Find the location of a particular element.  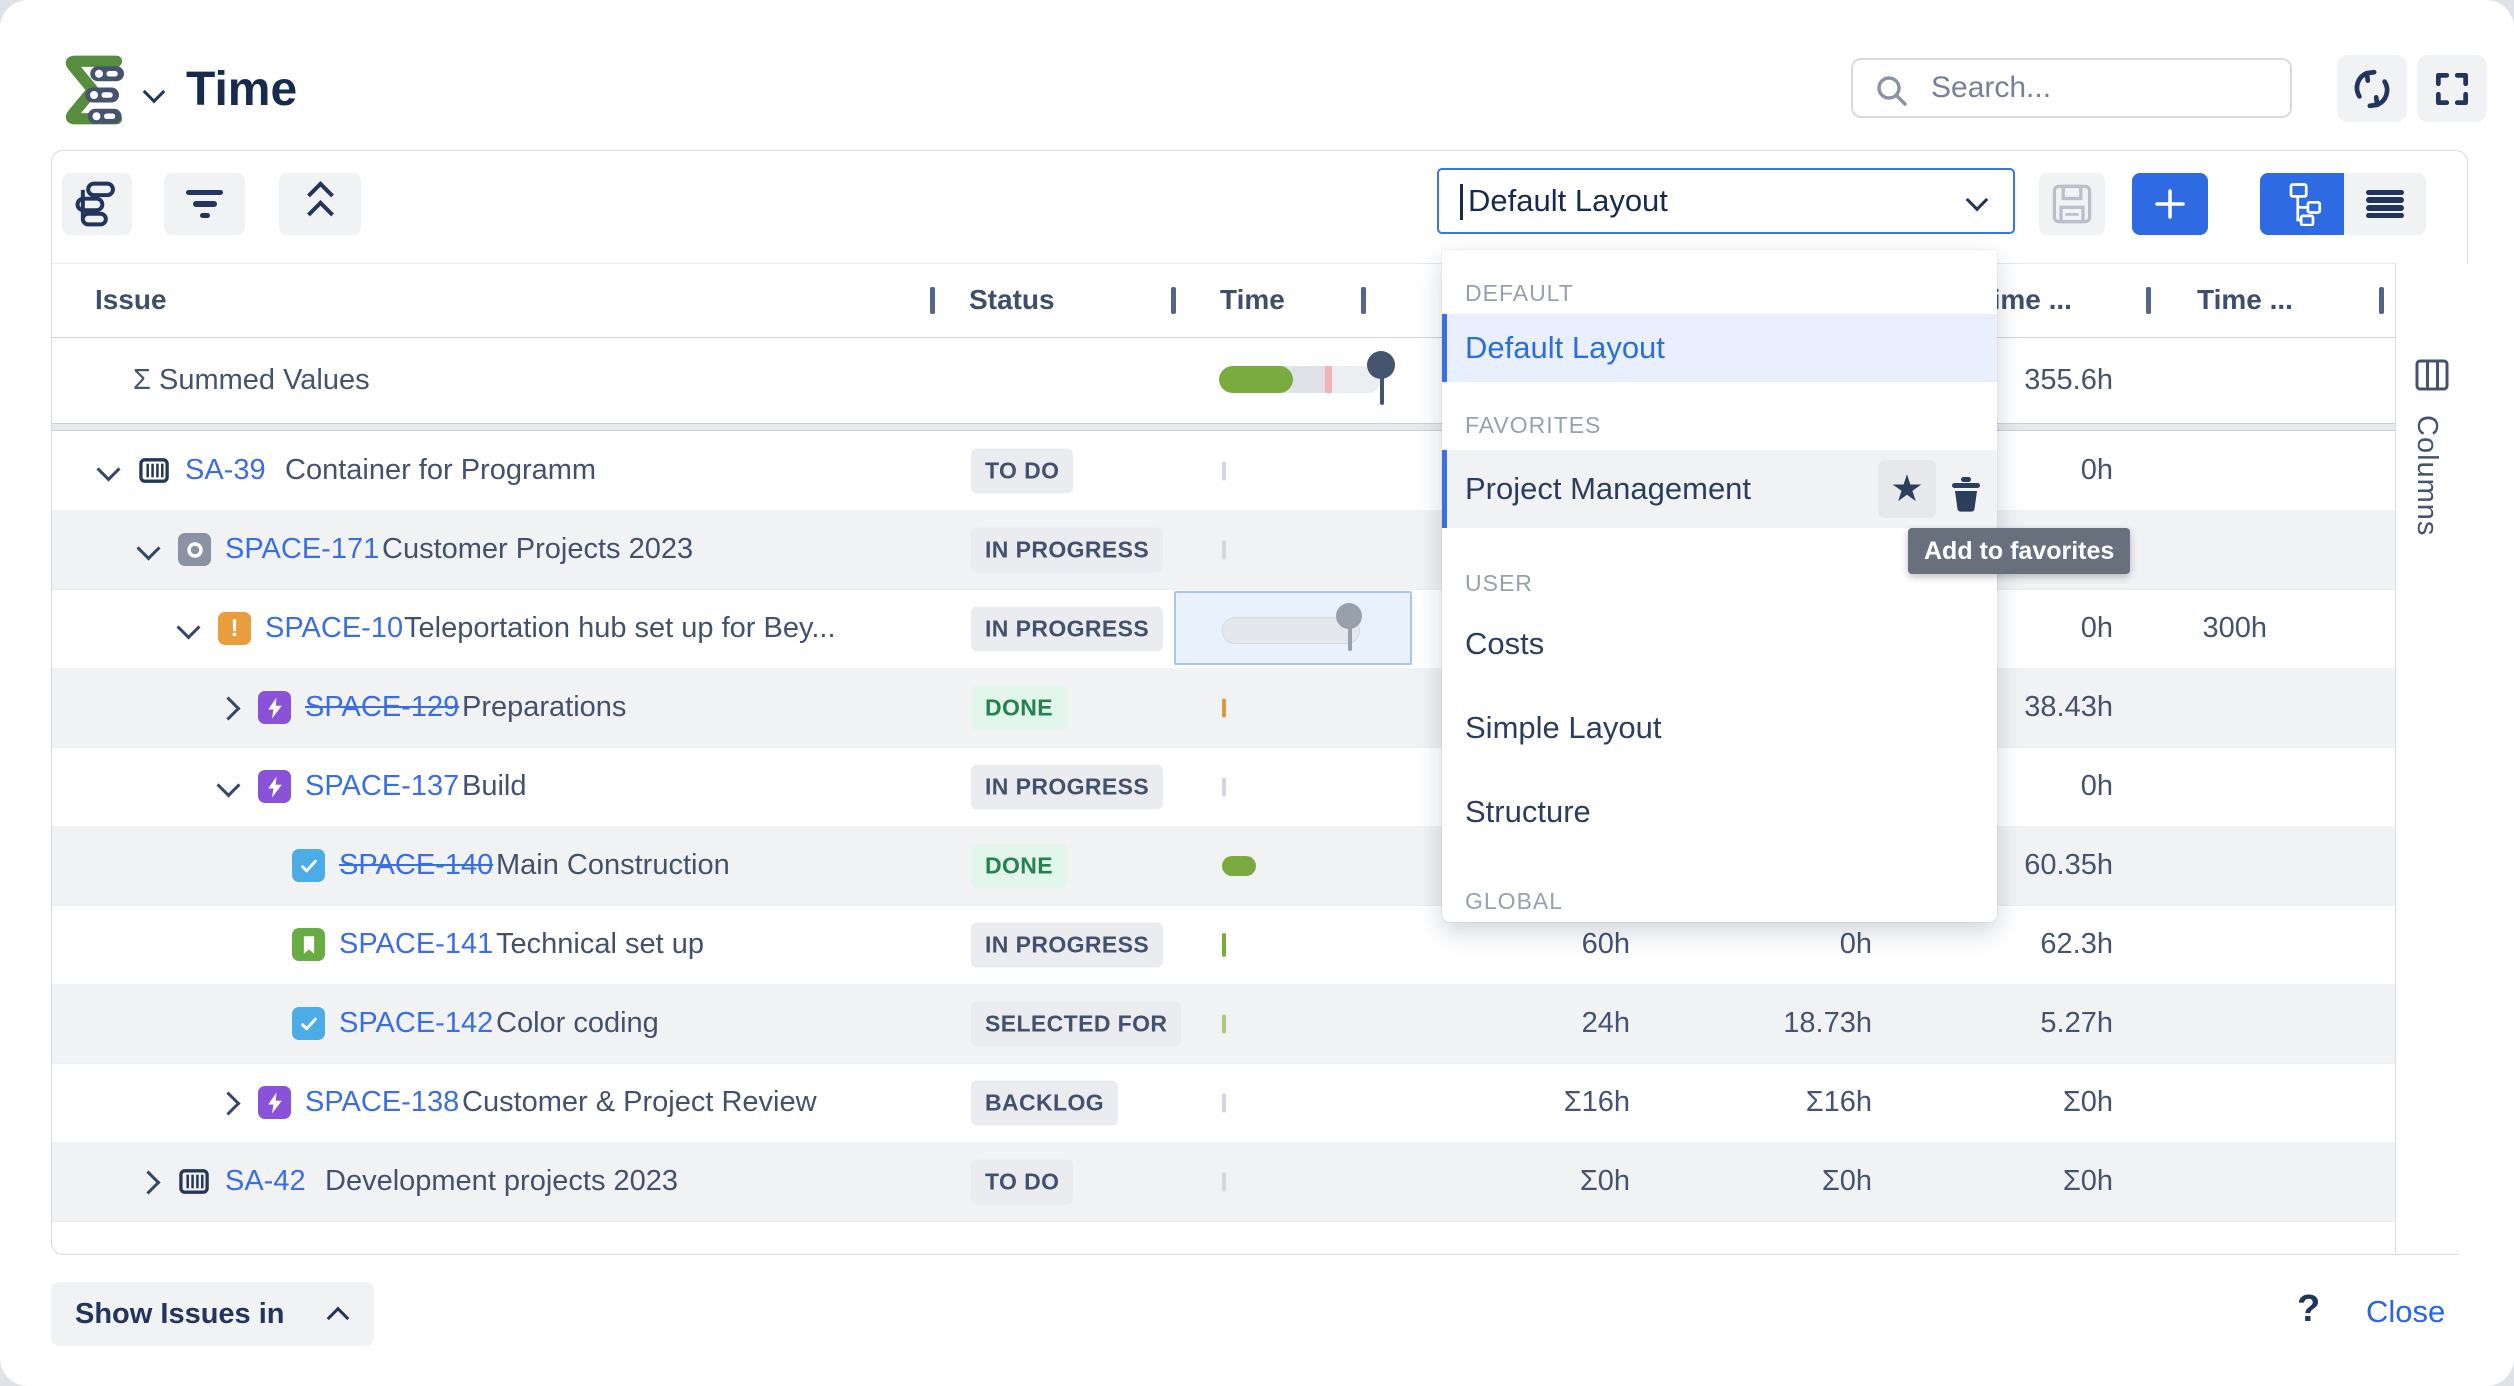

fullscreen-button is located at coordinates (2452, 88).